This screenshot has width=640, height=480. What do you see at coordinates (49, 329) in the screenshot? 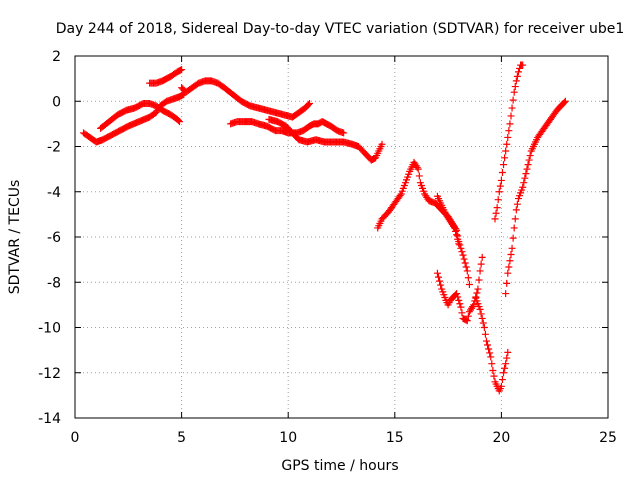
I see `y-tick-label: -10` at bounding box center [49, 329].